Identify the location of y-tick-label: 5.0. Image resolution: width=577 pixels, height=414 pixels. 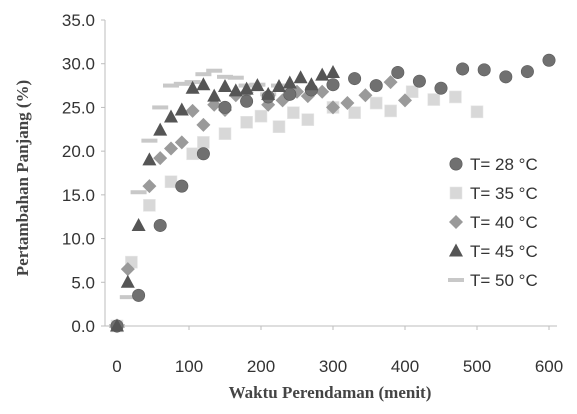
(83, 282).